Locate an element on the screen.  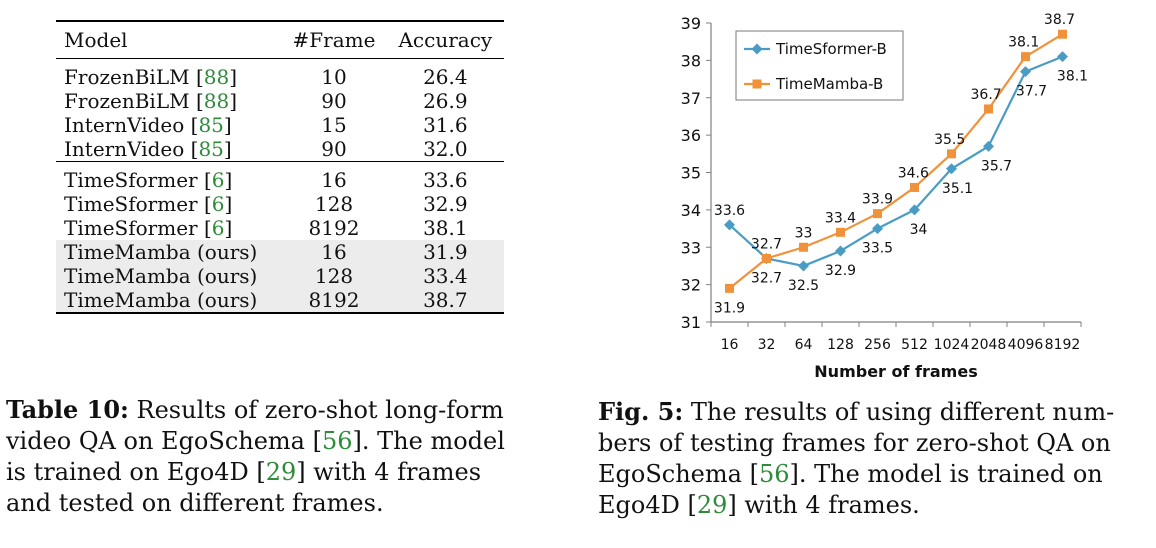
cell-accuracy: 33.6 is located at coordinates (445, 176).